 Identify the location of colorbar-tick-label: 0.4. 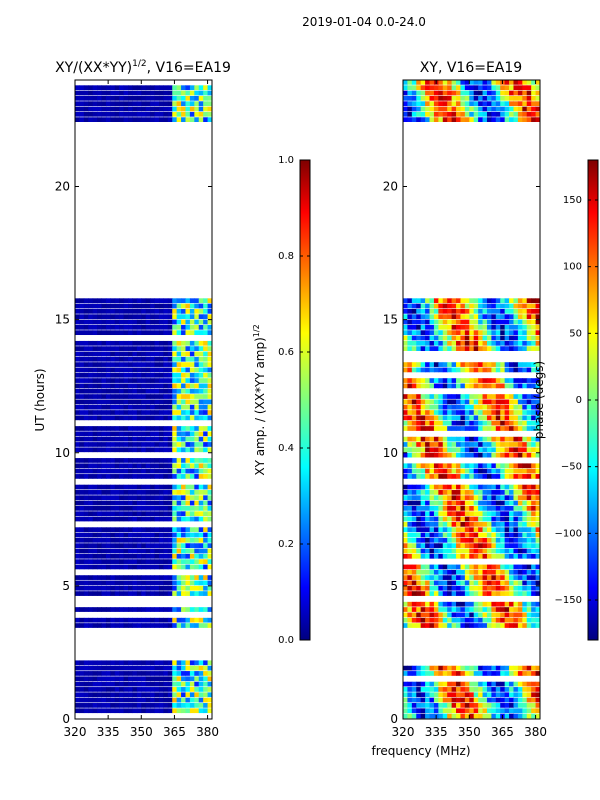
(286, 448).